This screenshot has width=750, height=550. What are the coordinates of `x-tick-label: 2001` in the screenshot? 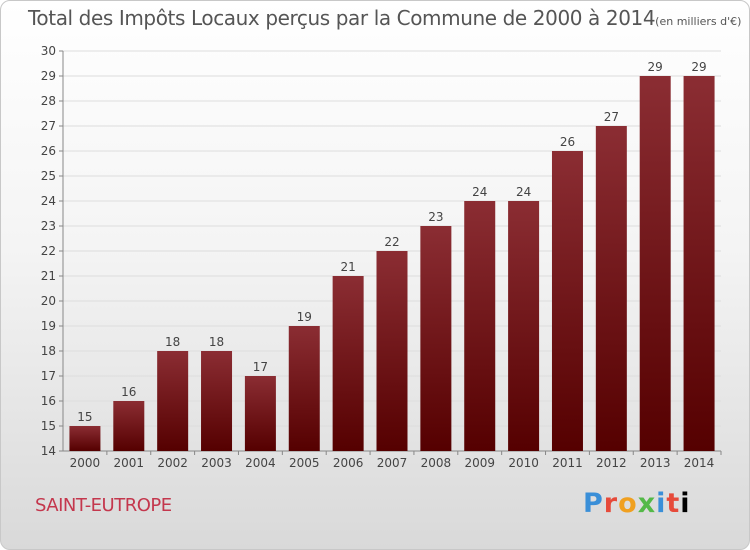 It's located at (129, 463).